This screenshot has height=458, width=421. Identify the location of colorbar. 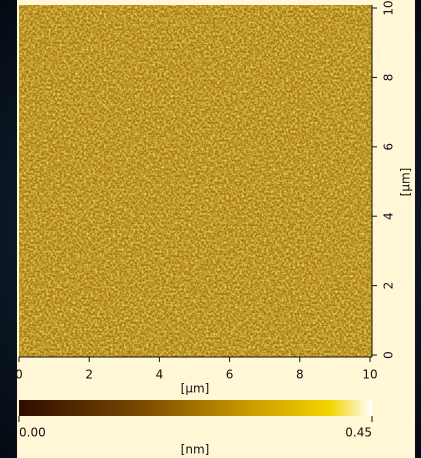
(195, 408).